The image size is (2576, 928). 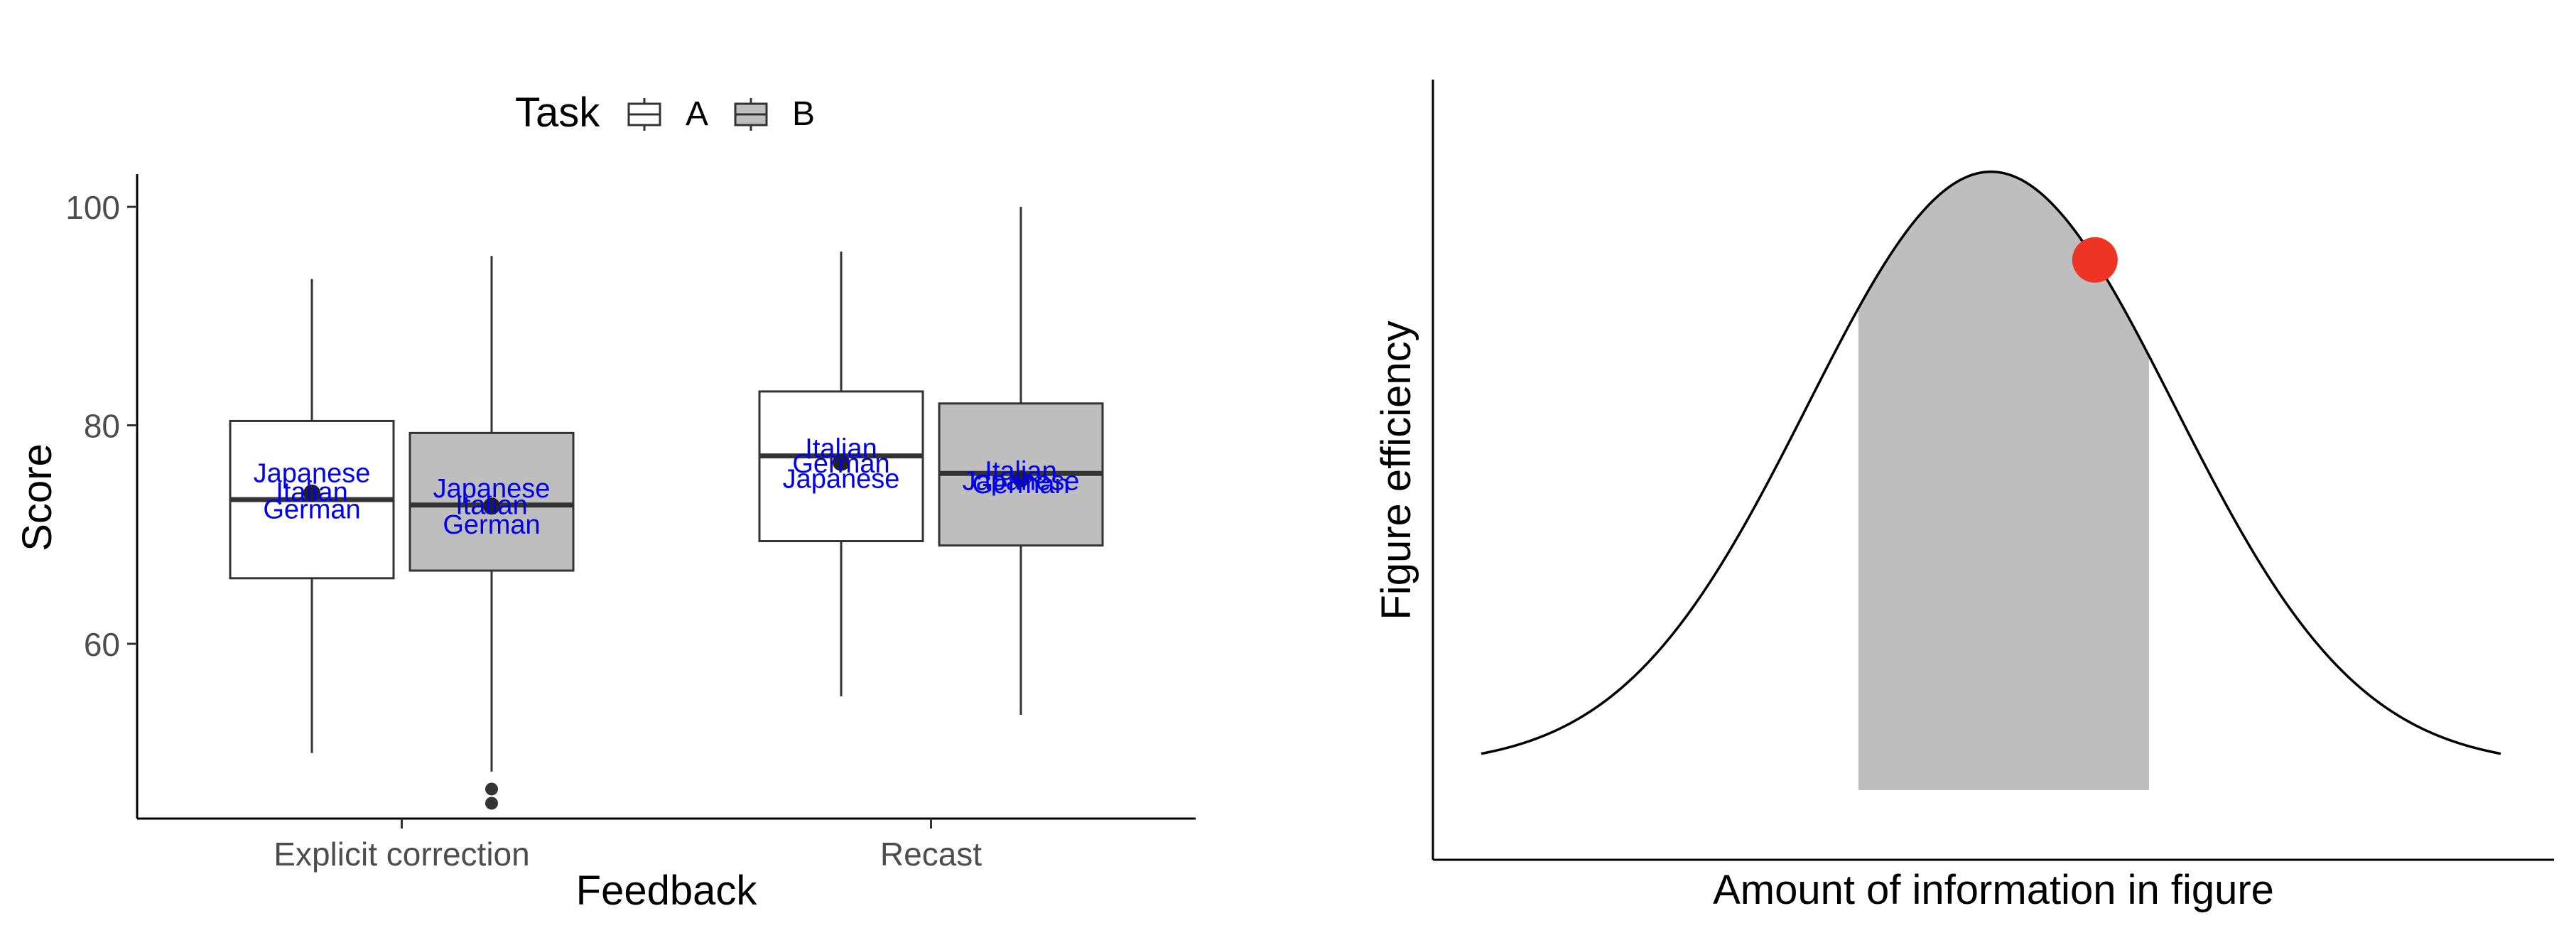 I want to click on x-tick-label: Explicit correction, so click(x=401, y=854).